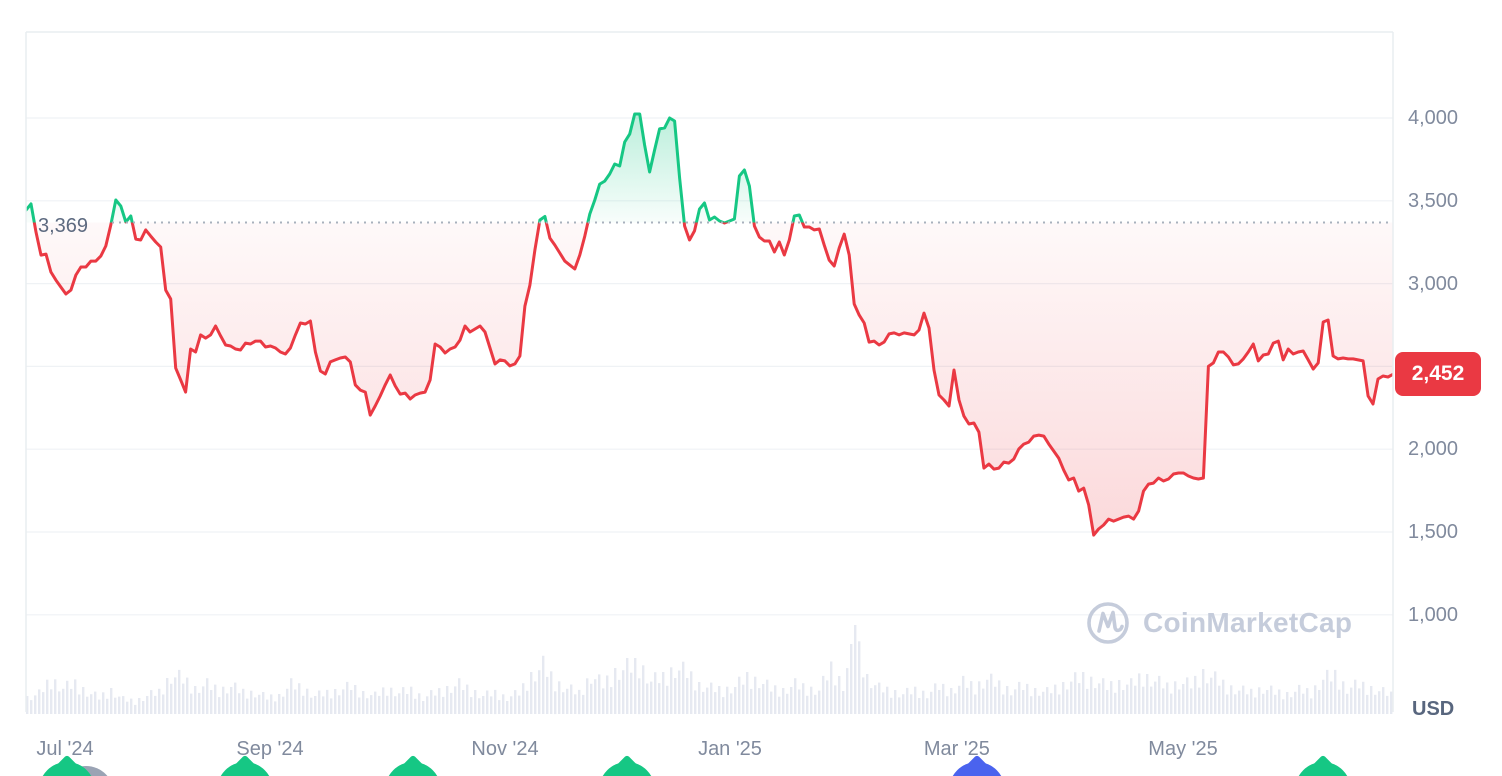  What do you see at coordinates (1433, 709) in the screenshot?
I see `currency-unit-label: USD` at bounding box center [1433, 709].